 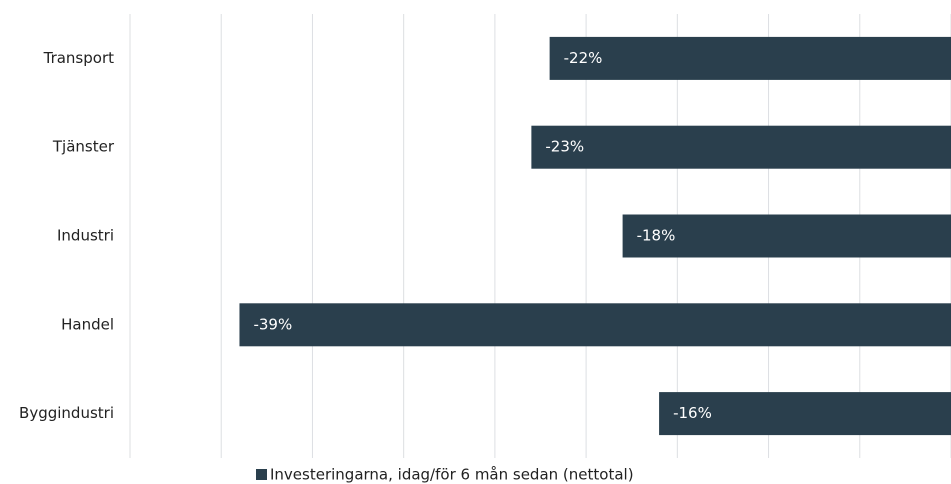 I want to click on data-label: -23%, so click(x=564, y=147).